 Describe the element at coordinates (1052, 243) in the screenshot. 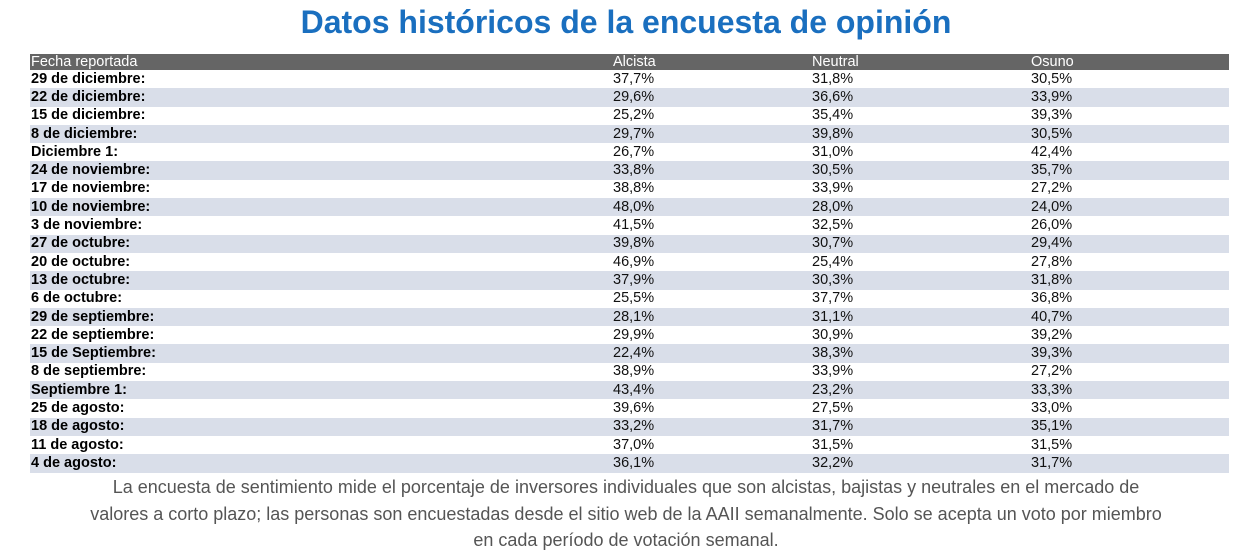

I see `cell-bearish: 29,4%` at that location.